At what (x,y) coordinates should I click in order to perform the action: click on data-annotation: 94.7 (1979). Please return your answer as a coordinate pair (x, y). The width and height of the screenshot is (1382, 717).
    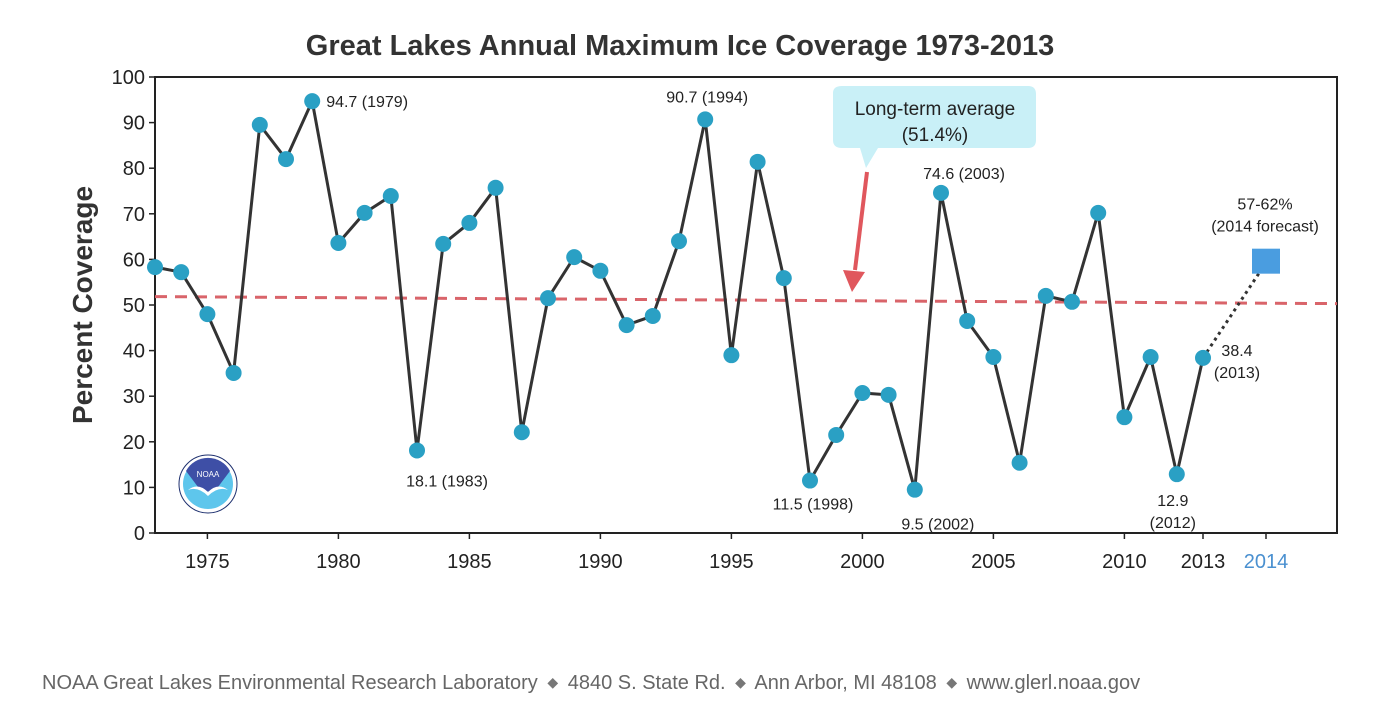
    Looking at the image, I should click on (367, 102).